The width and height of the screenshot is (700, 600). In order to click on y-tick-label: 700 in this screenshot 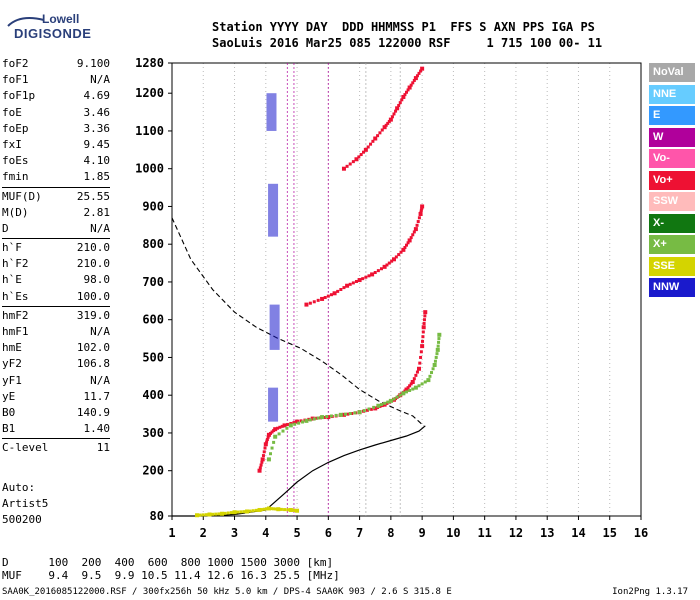, I will do `click(153, 282)`.